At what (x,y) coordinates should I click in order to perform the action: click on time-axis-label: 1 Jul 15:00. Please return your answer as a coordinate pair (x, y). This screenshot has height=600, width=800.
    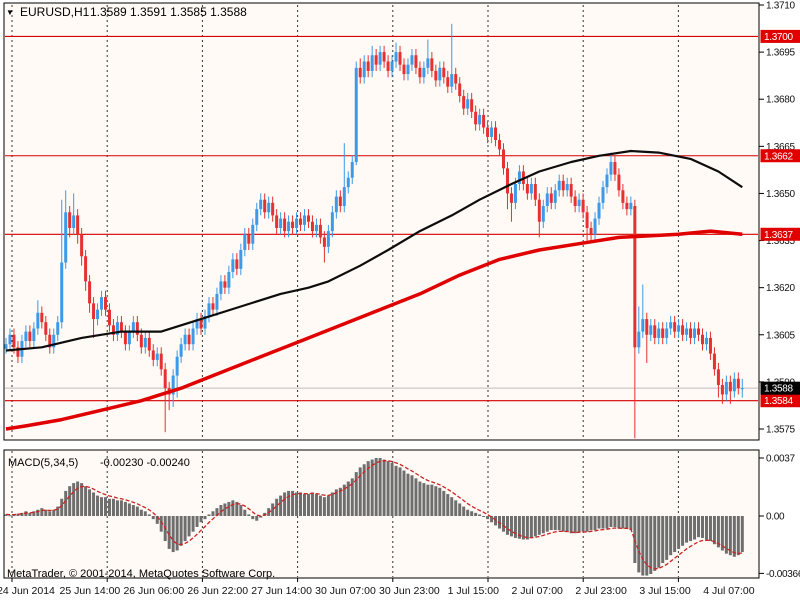
    Looking at the image, I should click on (474, 591).